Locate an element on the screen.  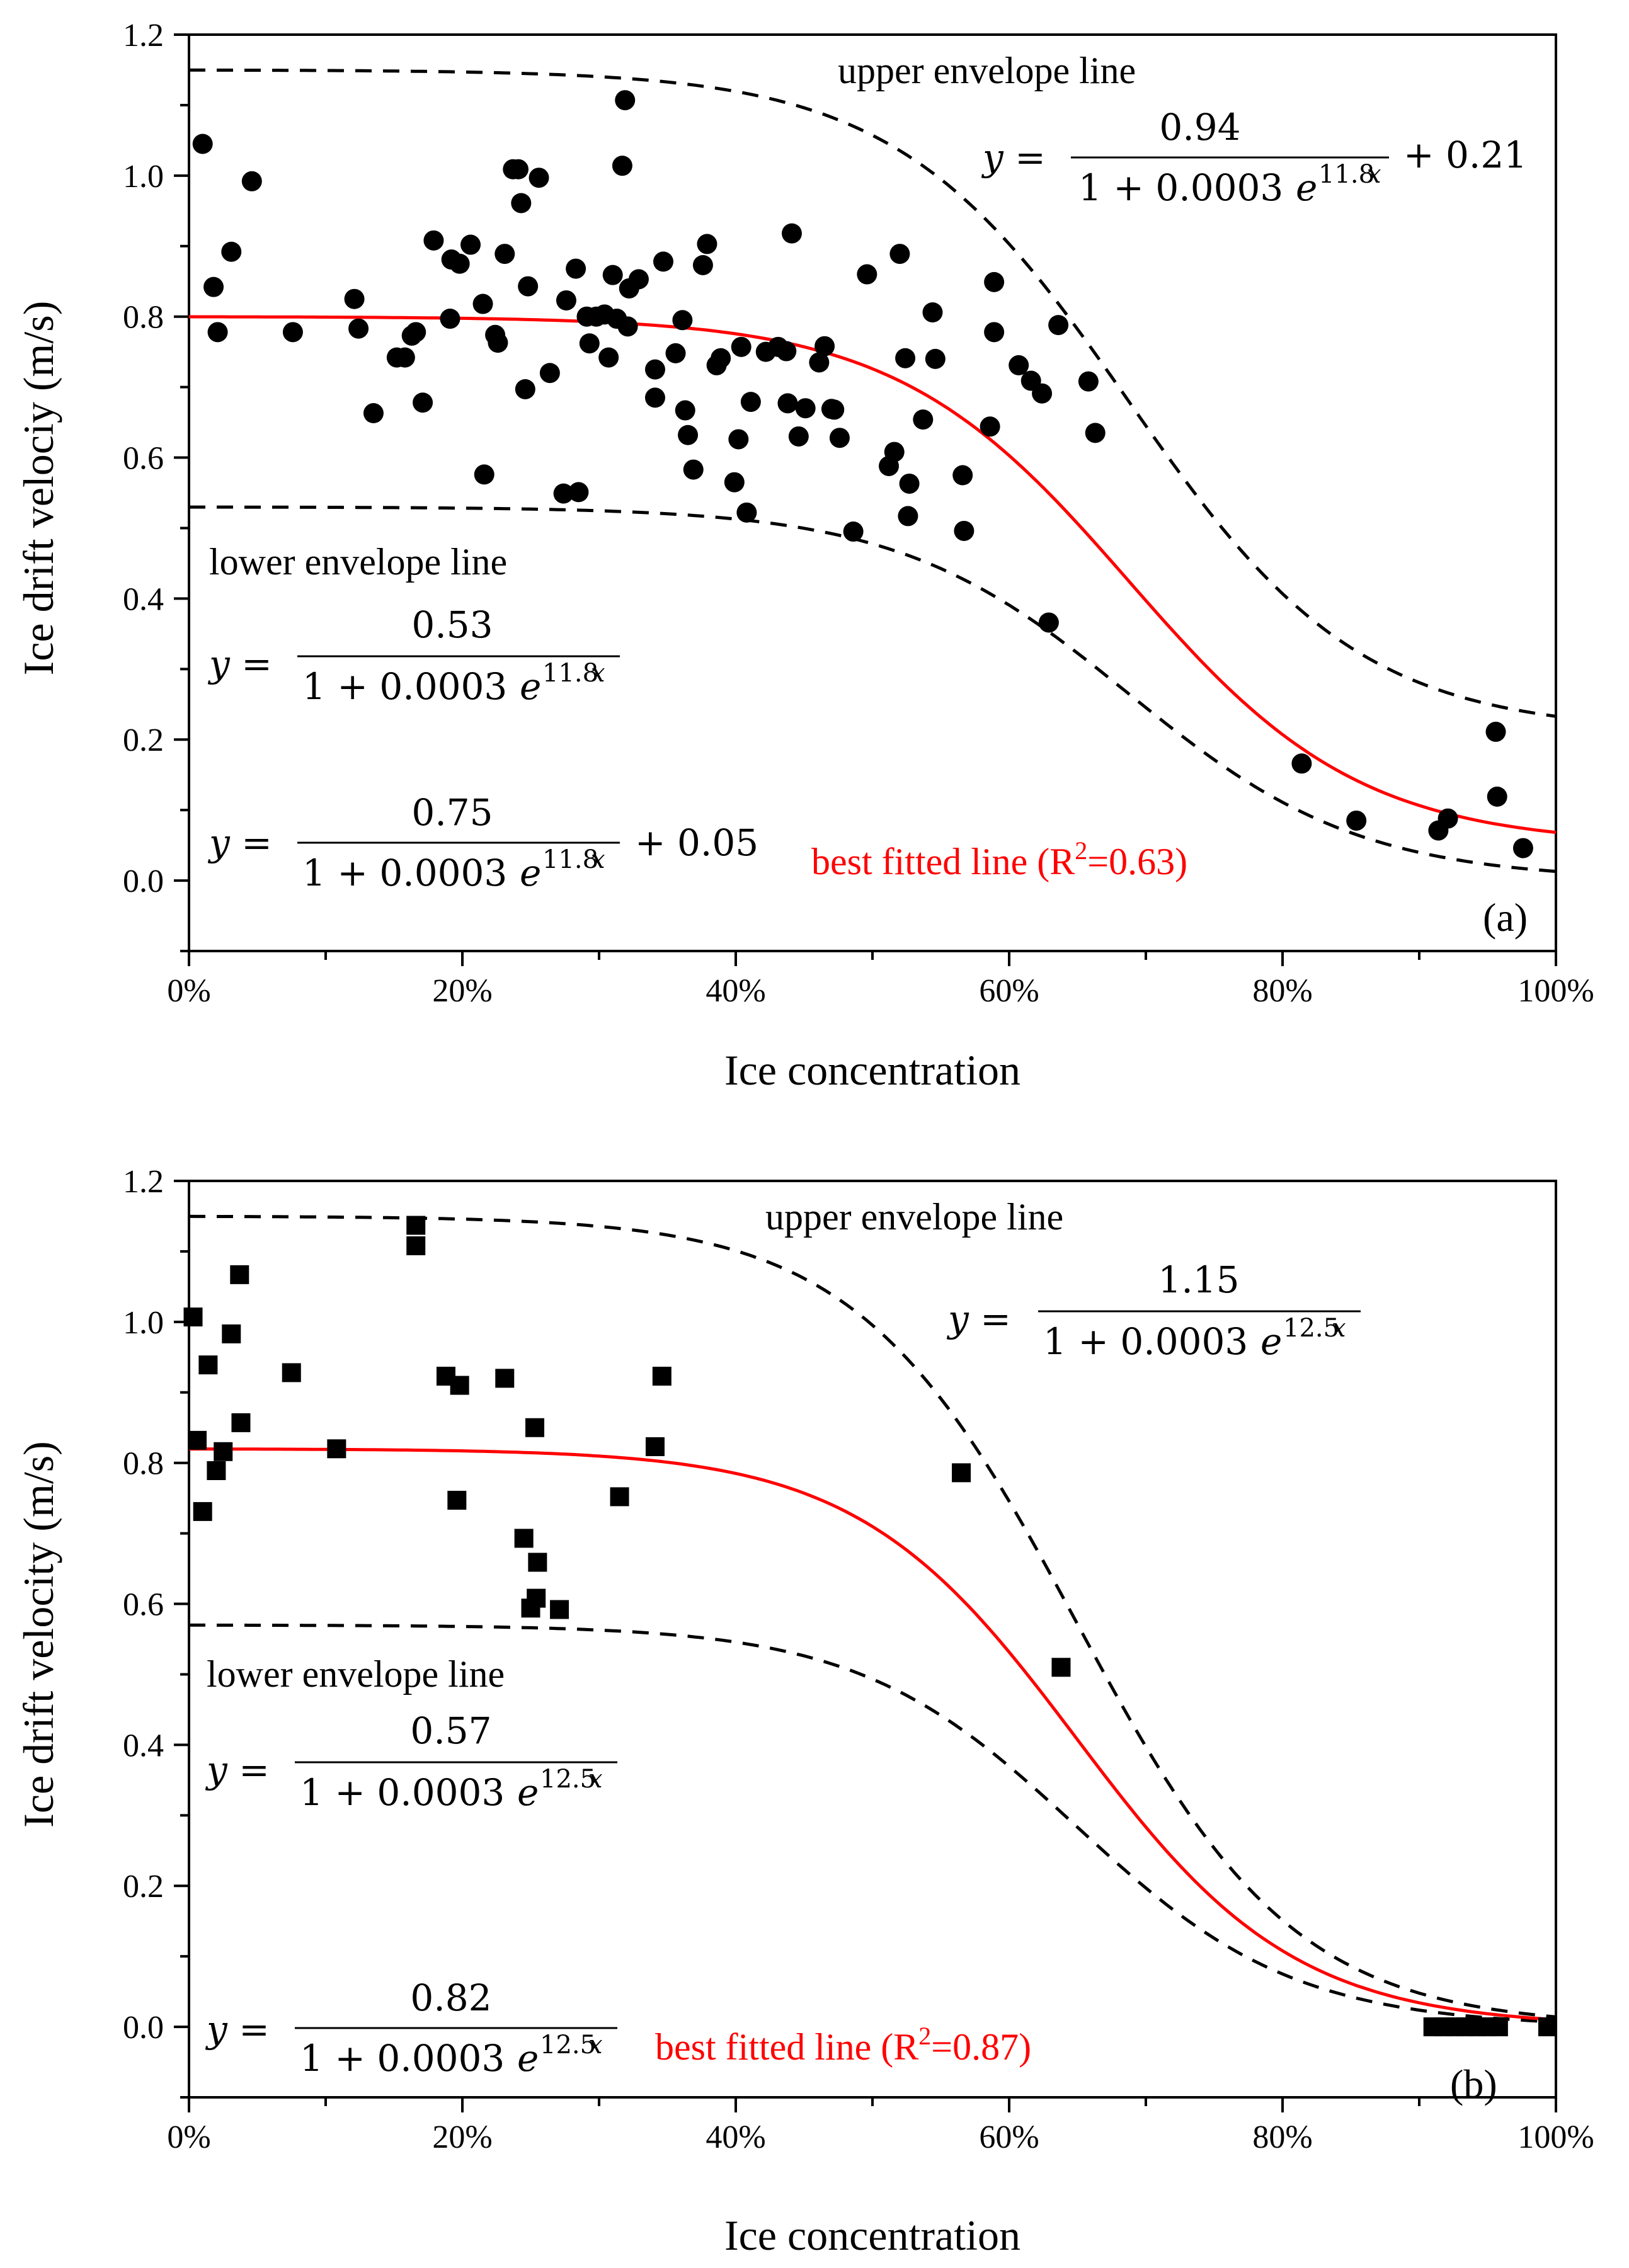
panel-b-upper-eq-numerator: 1.15 is located at coordinates (1198, 1279).